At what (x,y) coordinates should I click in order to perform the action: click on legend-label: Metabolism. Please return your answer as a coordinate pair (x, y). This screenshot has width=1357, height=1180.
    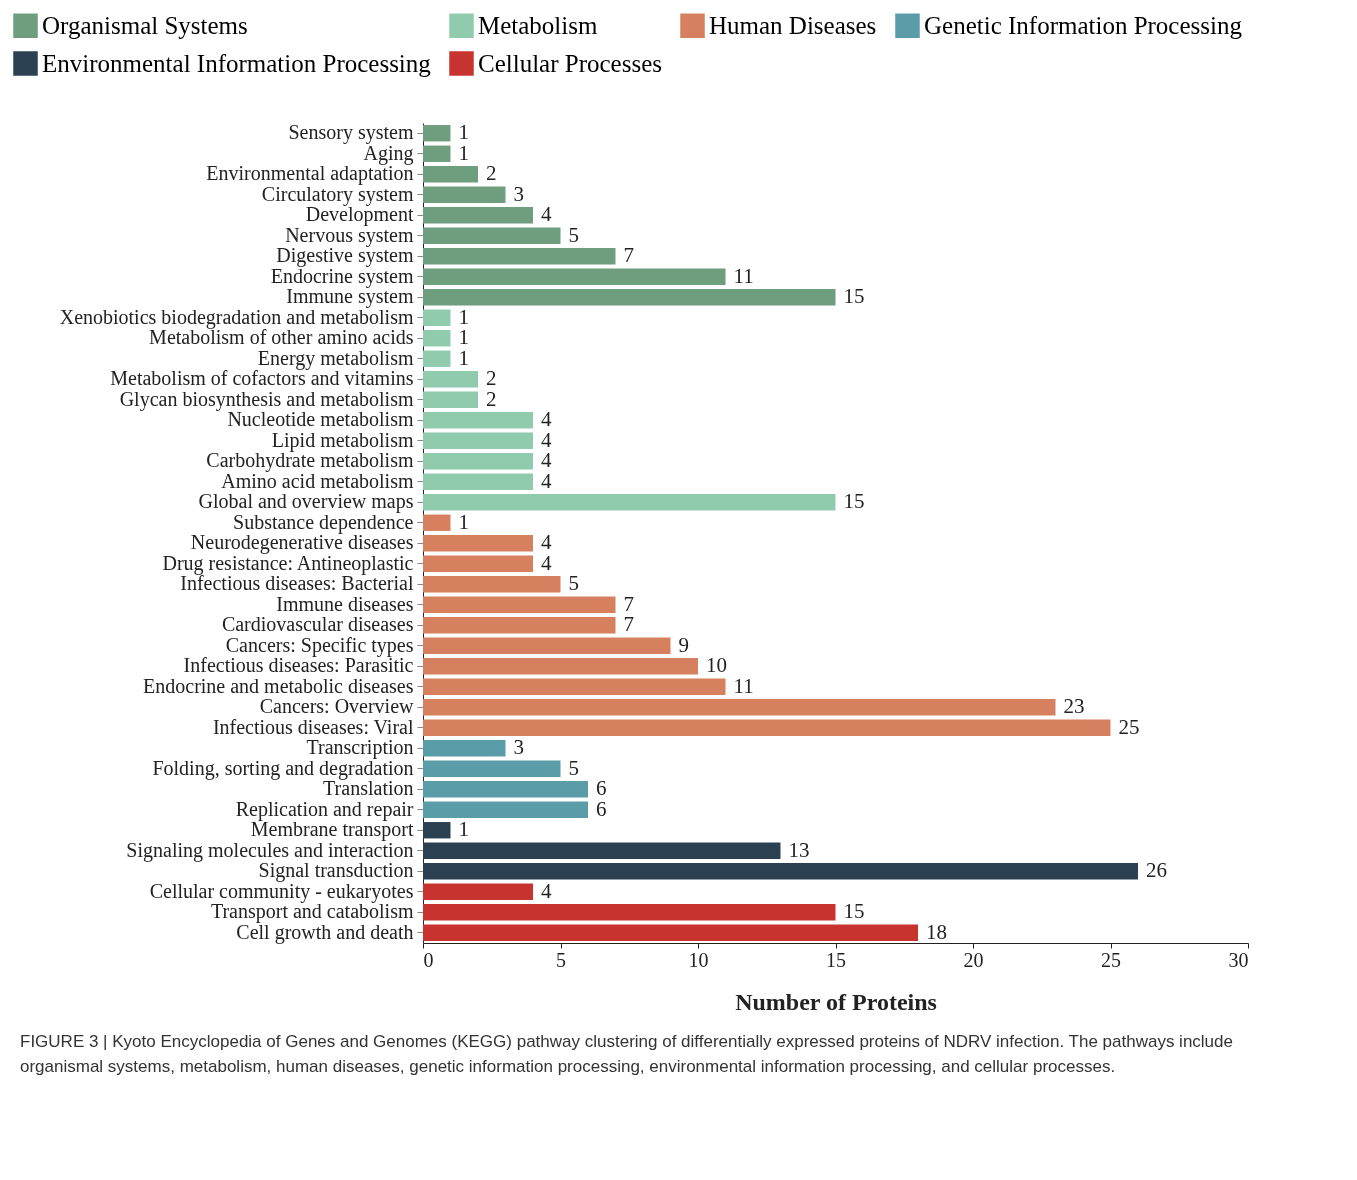
    Looking at the image, I should click on (538, 25).